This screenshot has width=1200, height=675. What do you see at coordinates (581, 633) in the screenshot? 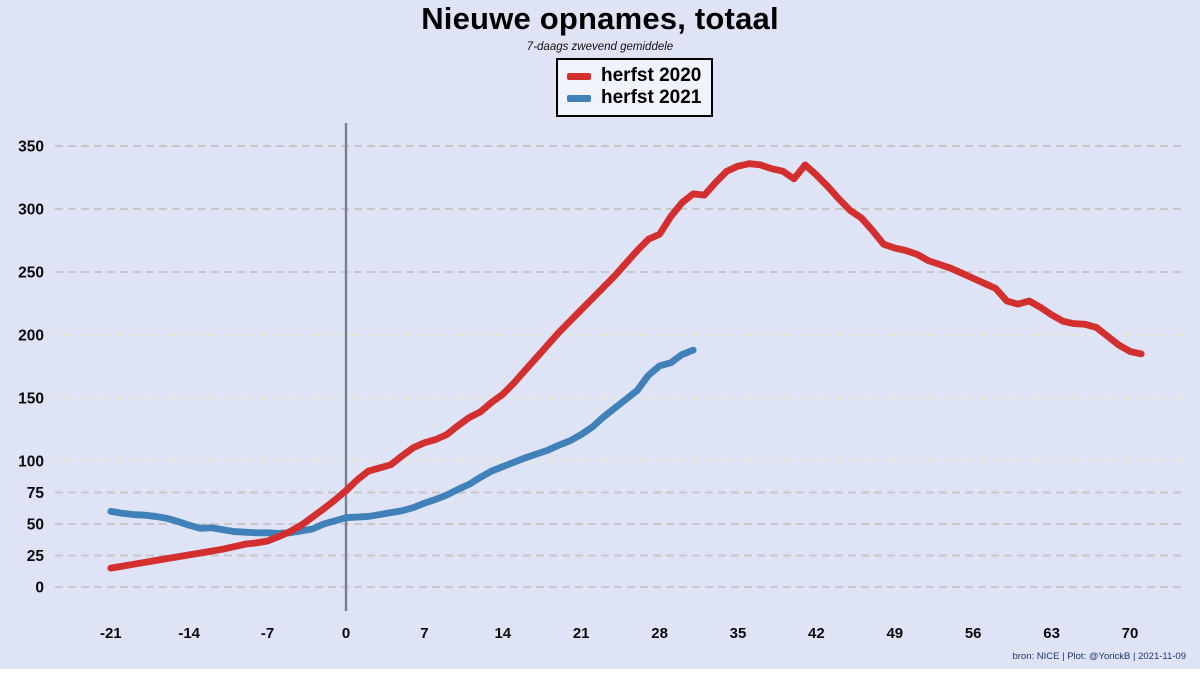
I see `x-tick-label: 21` at bounding box center [581, 633].